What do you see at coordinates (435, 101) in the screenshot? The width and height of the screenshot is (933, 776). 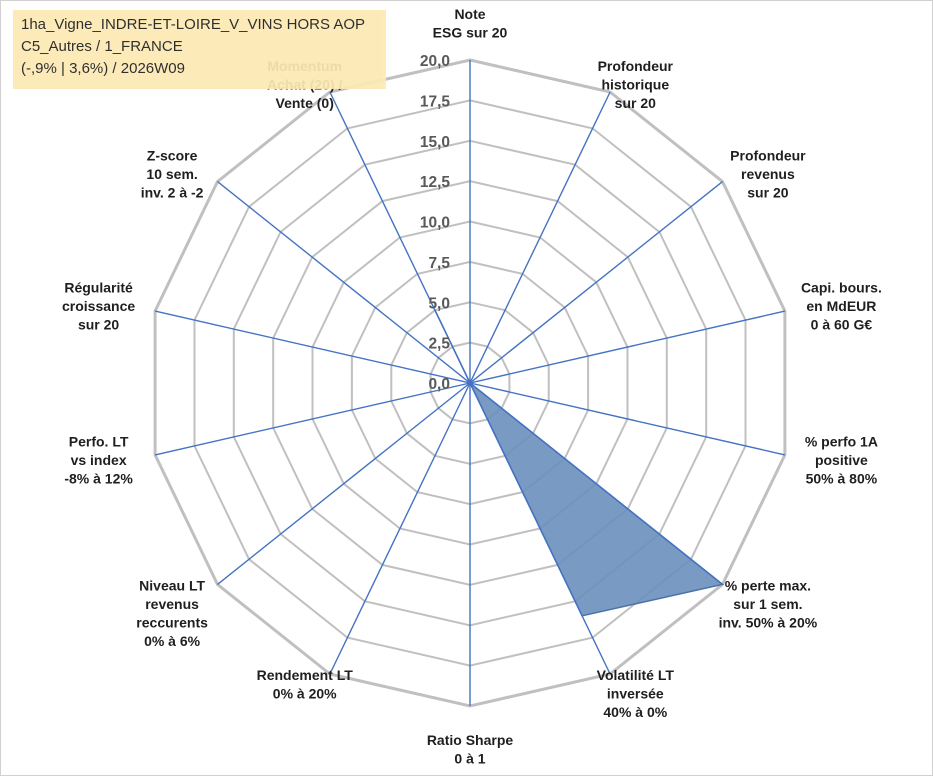 I see `tick-label: 17,5` at bounding box center [435, 101].